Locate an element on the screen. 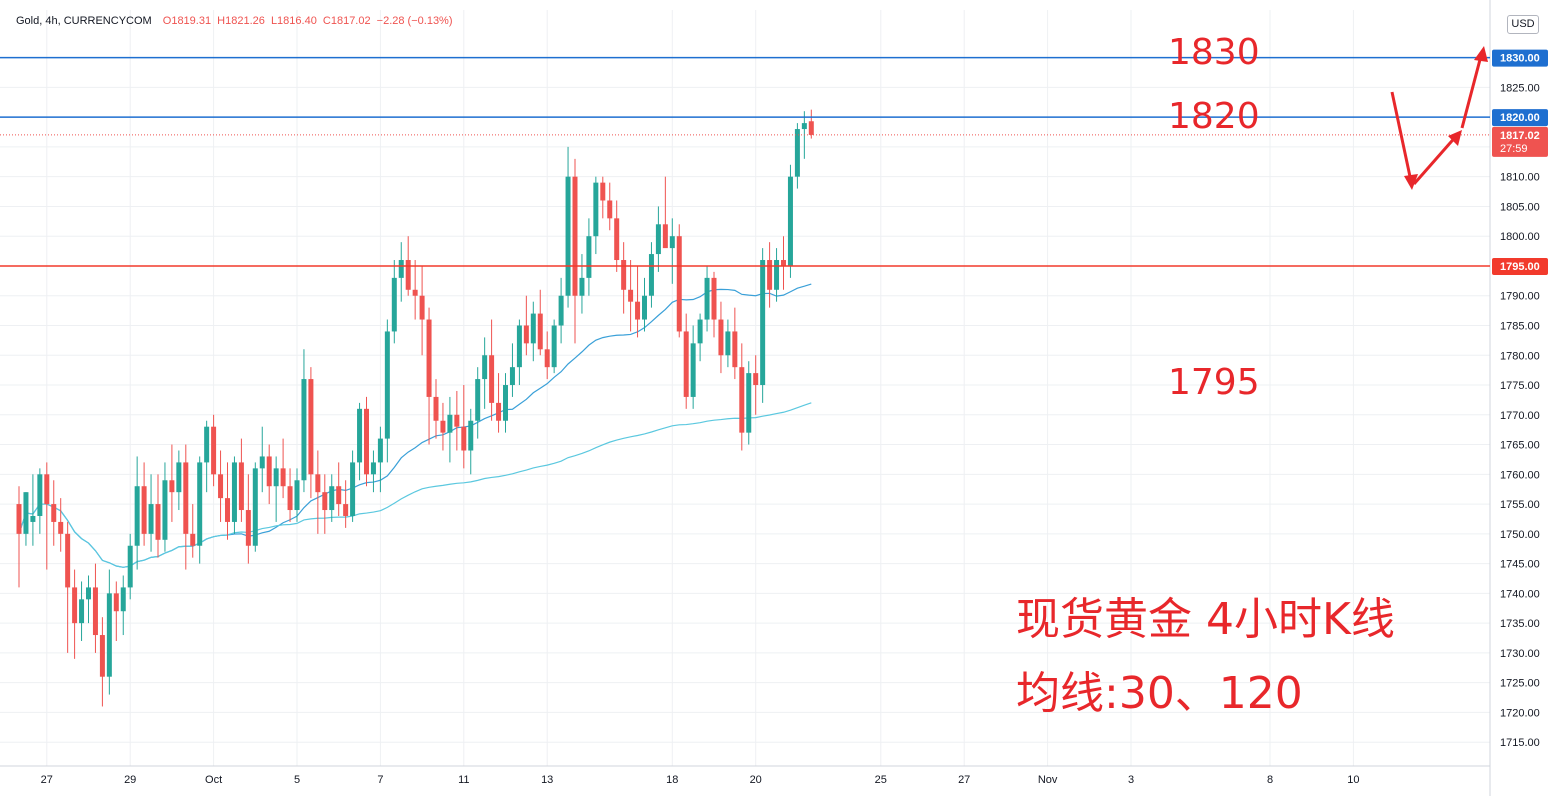 This screenshot has width=1553, height=796. price-tick-label: 1775.00 is located at coordinates (1520, 386).